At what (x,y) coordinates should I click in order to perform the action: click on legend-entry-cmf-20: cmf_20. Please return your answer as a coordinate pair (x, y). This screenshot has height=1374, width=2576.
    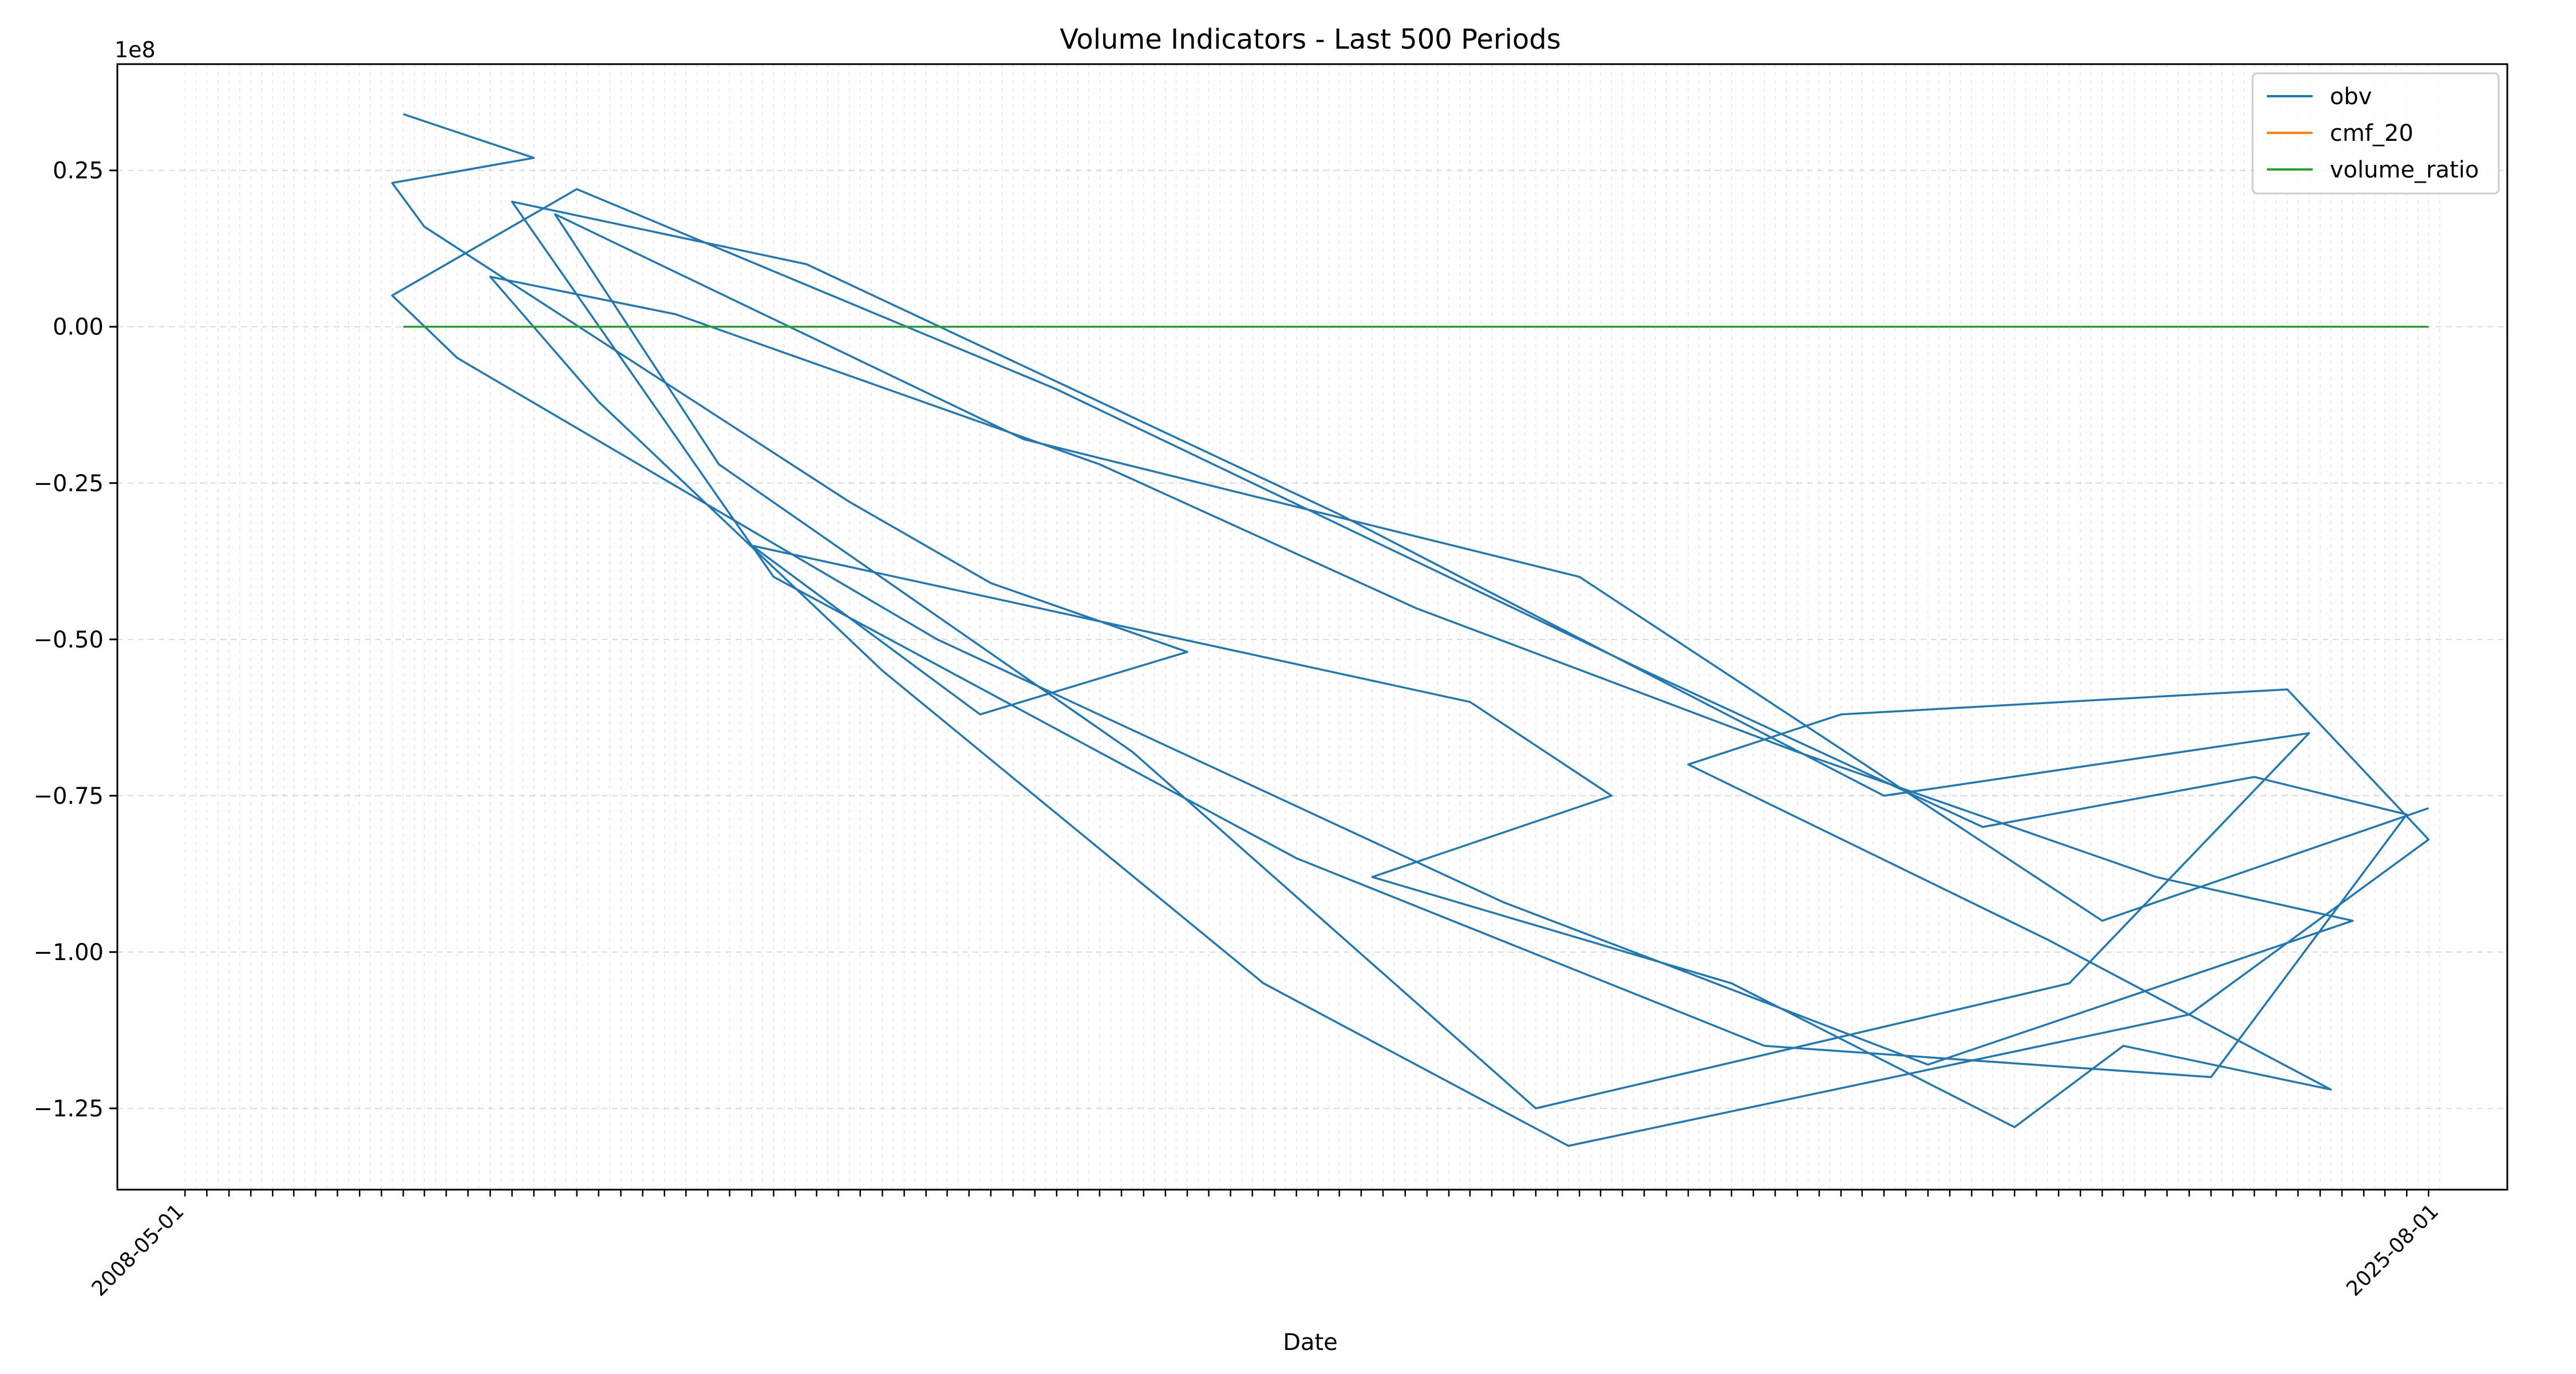
    Looking at the image, I should click on (2340, 133).